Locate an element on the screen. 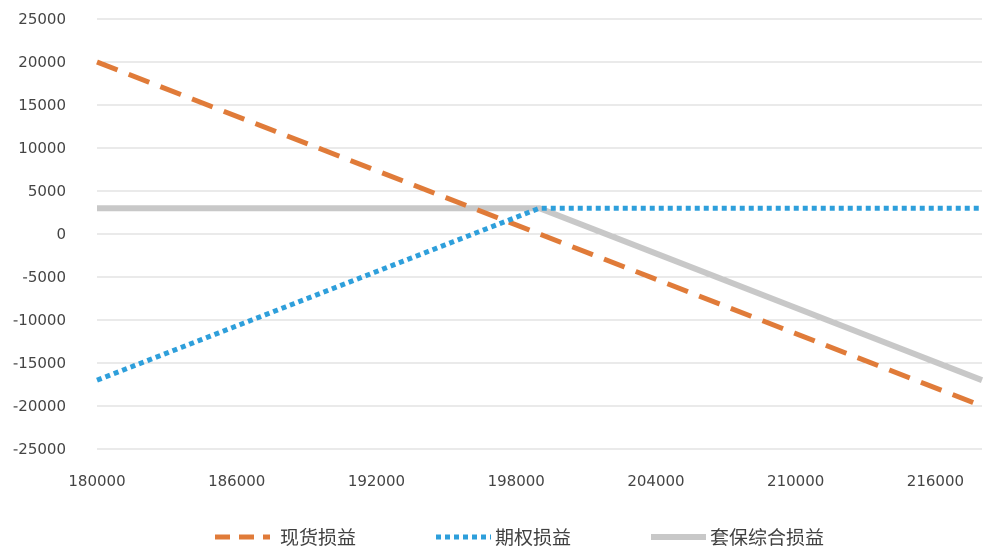 Image resolution: width=988 pixels, height=547 pixels. y-tick-label: -10000 is located at coordinates (39, 320).